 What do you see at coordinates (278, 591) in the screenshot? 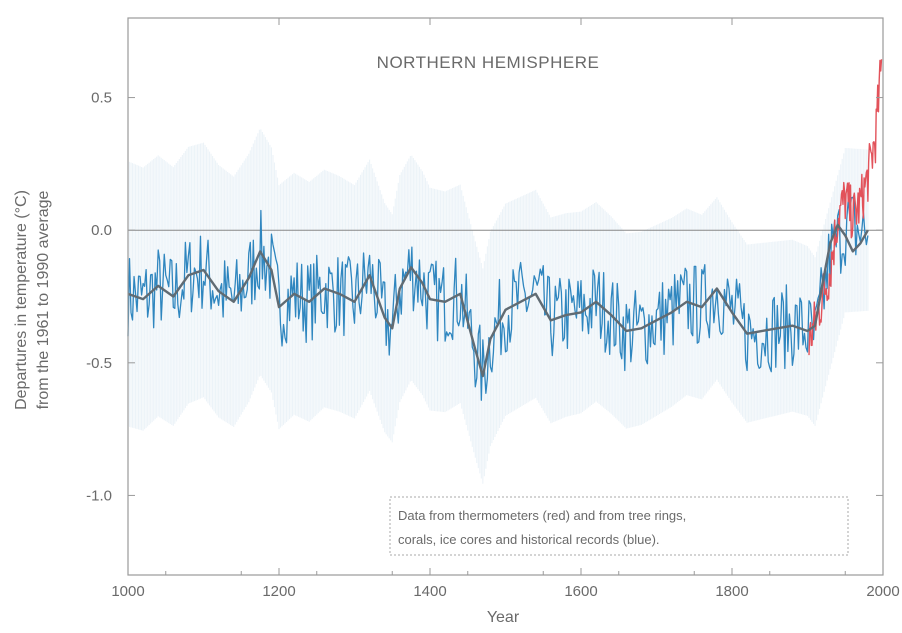
I see `x-tick-label: 1200` at bounding box center [278, 591].